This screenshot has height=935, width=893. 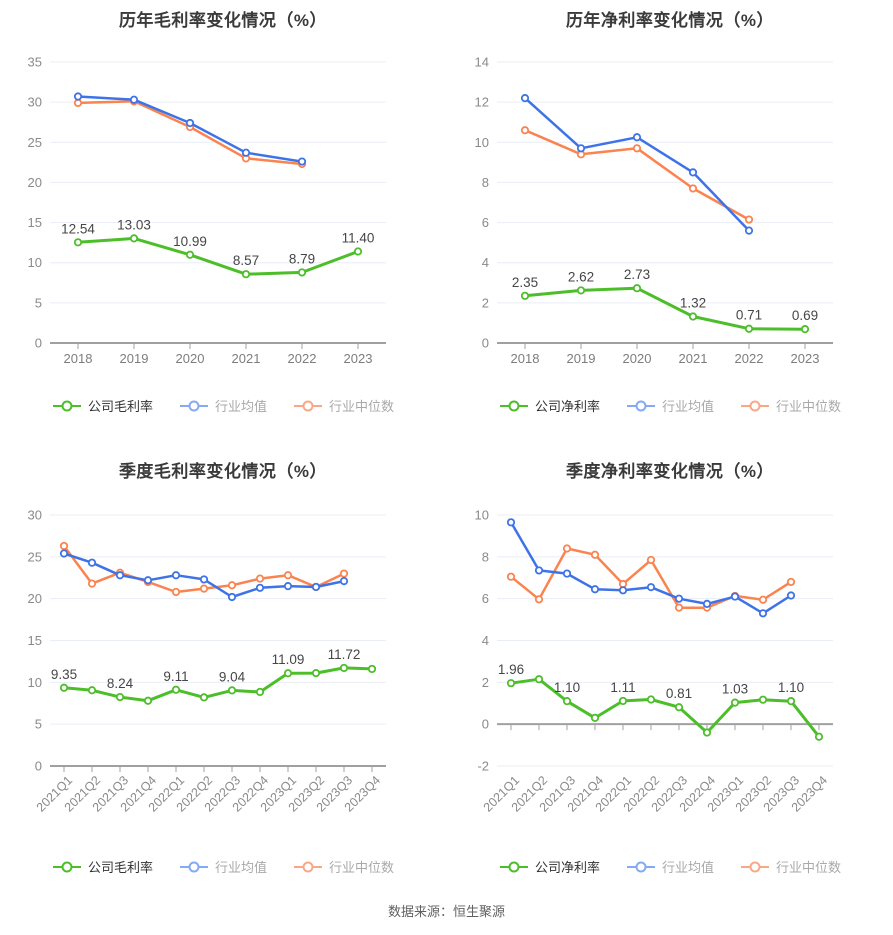 I want to click on value-labels: 2.35 2.62 2.73 1.32 0.71 0.69, so click(x=665, y=295).